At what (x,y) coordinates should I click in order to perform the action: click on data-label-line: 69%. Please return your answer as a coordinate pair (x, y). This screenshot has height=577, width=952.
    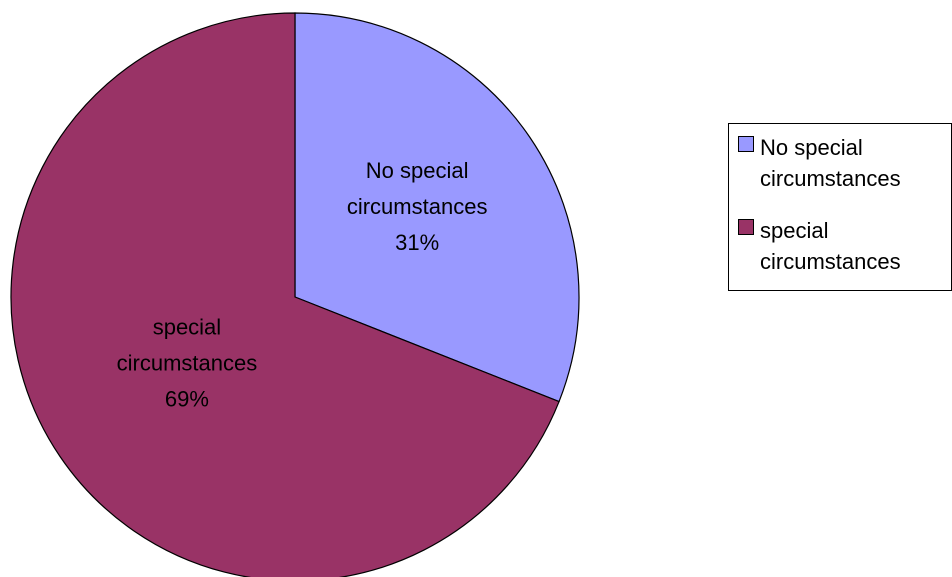
    Looking at the image, I should click on (187, 398).